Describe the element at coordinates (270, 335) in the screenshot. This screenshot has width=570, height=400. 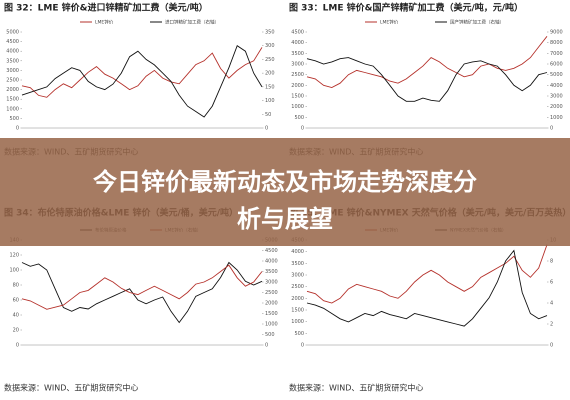
I see `y2-tick-label: 500` at that location.